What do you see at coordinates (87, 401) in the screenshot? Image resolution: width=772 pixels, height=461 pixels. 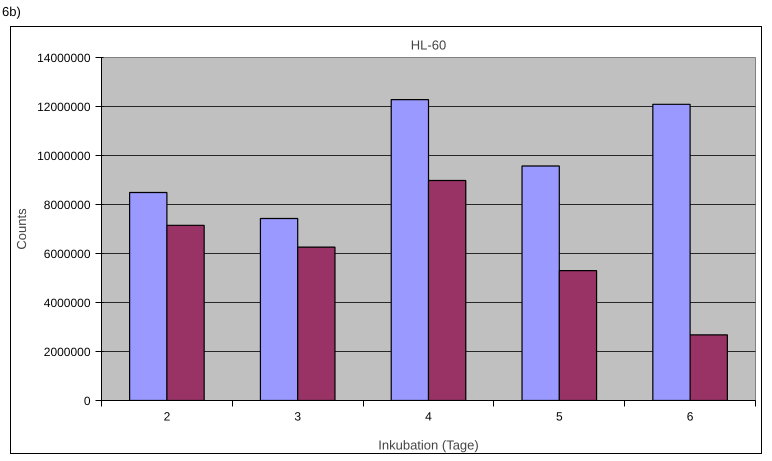 I see `y-tick-label: 0` at bounding box center [87, 401].